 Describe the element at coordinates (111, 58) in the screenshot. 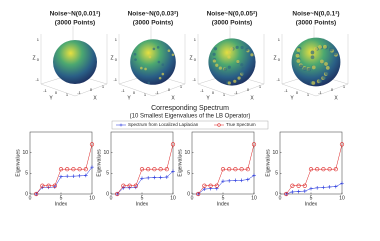

I see `z-axis-label: Z` at that location.